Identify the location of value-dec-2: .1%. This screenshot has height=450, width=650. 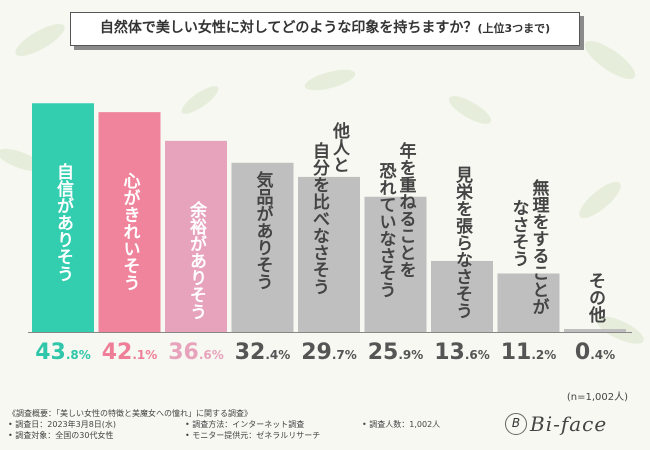
(145, 355).